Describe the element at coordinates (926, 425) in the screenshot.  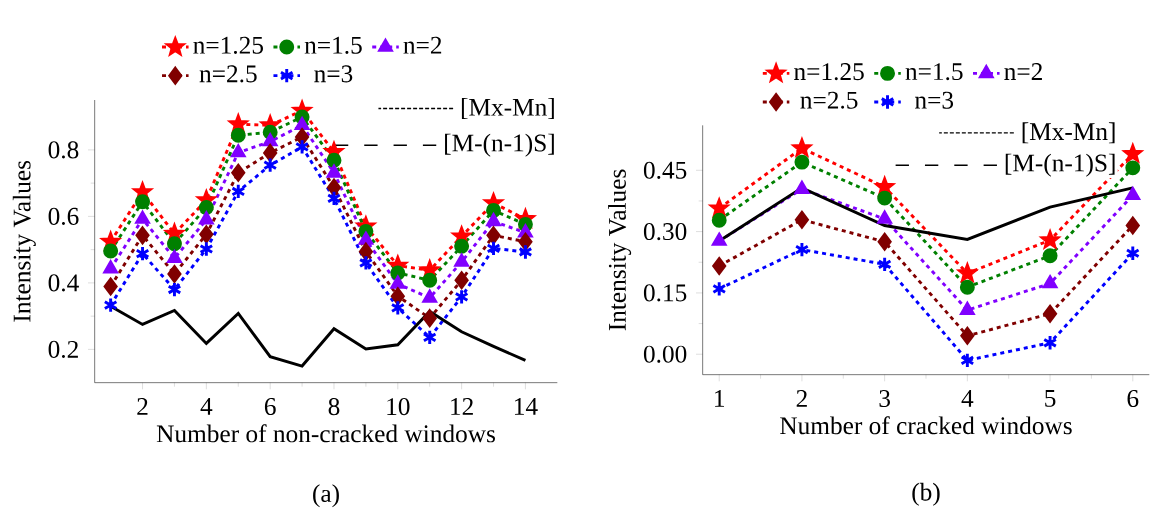
I see `x-axis-title: Number of cracked windows` at that location.